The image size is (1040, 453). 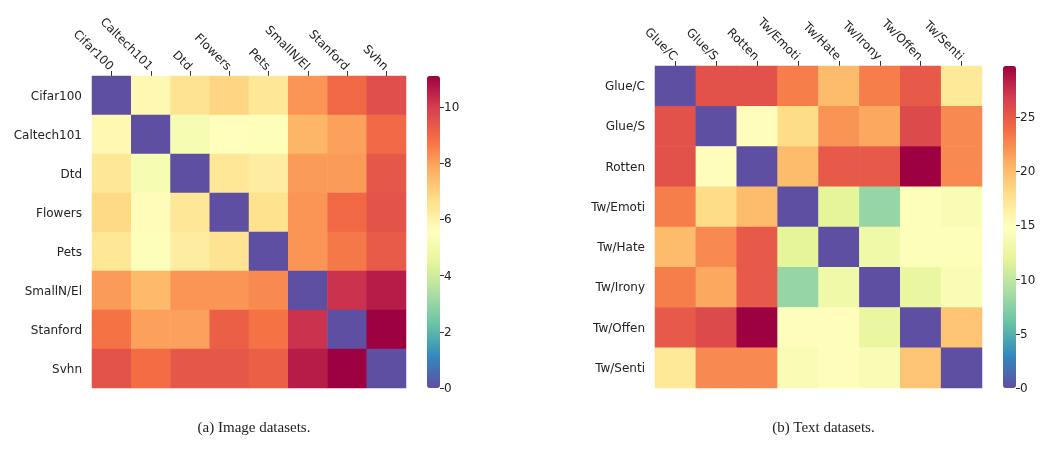 What do you see at coordinates (618, 327) in the screenshot?
I see `y-tick-label: Tw/Offen` at bounding box center [618, 327].